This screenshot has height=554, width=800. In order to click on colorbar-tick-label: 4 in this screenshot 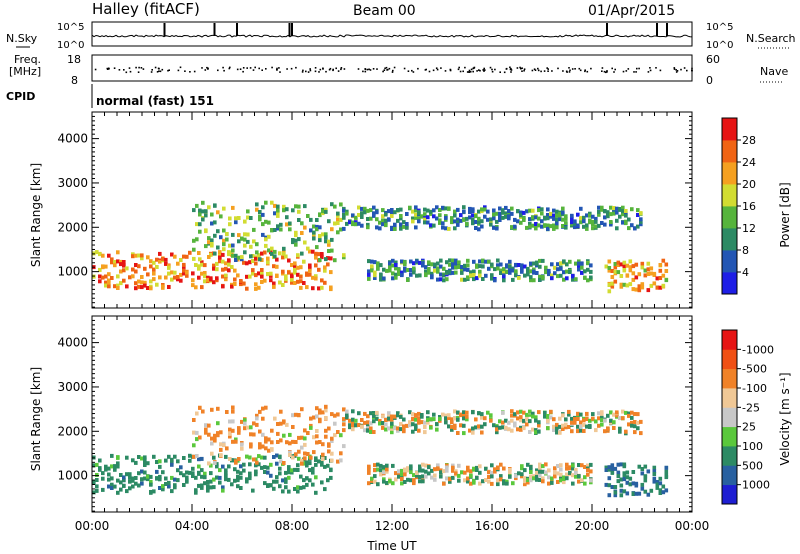, I will do `click(745, 272)`.